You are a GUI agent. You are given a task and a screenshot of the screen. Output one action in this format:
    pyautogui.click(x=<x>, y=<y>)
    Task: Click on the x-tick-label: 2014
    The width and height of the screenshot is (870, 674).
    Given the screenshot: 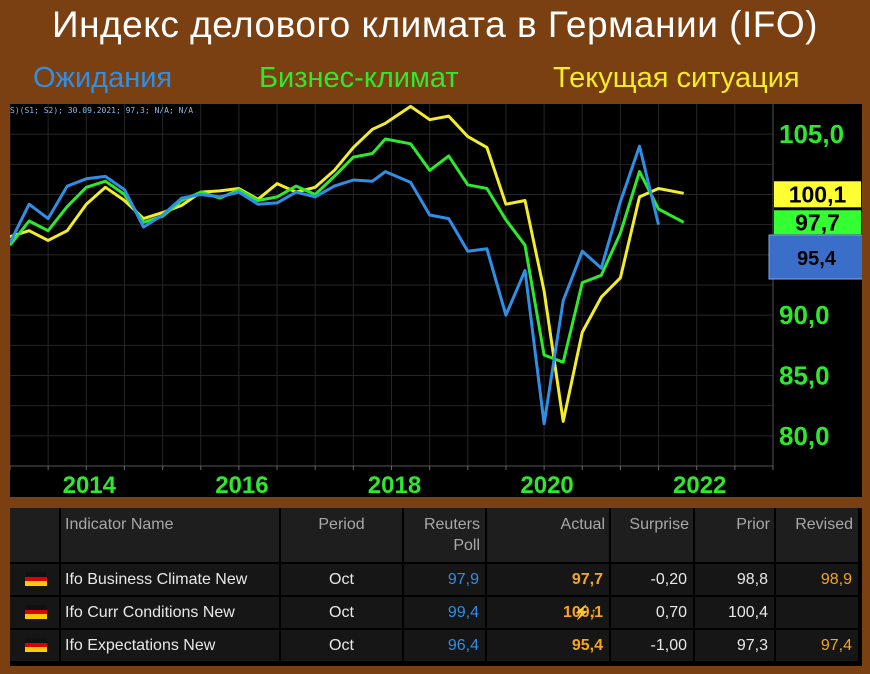 What is the action you would take?
    pyautogui.click(x=90, y=484)
    